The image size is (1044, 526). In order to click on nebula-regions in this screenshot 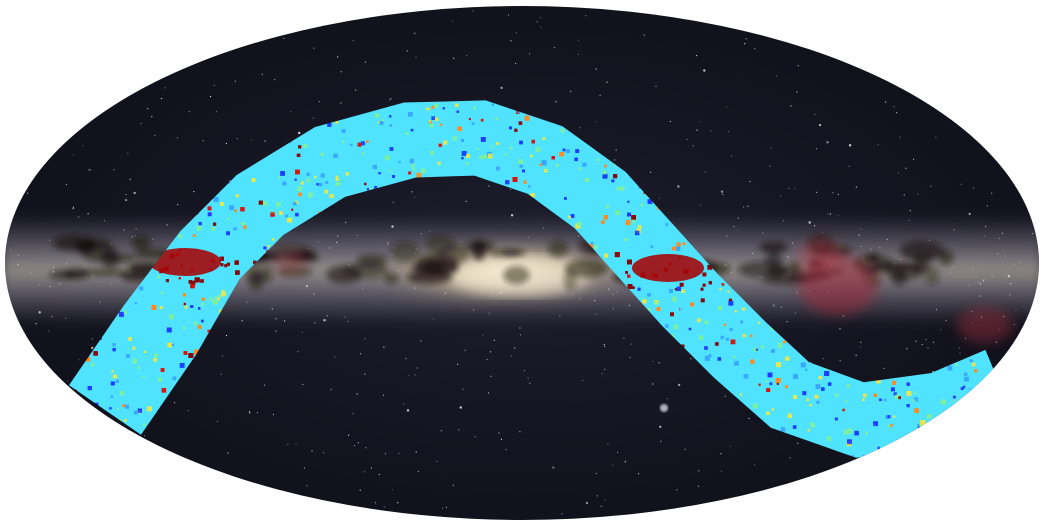, I will do `click(643, 291)`.